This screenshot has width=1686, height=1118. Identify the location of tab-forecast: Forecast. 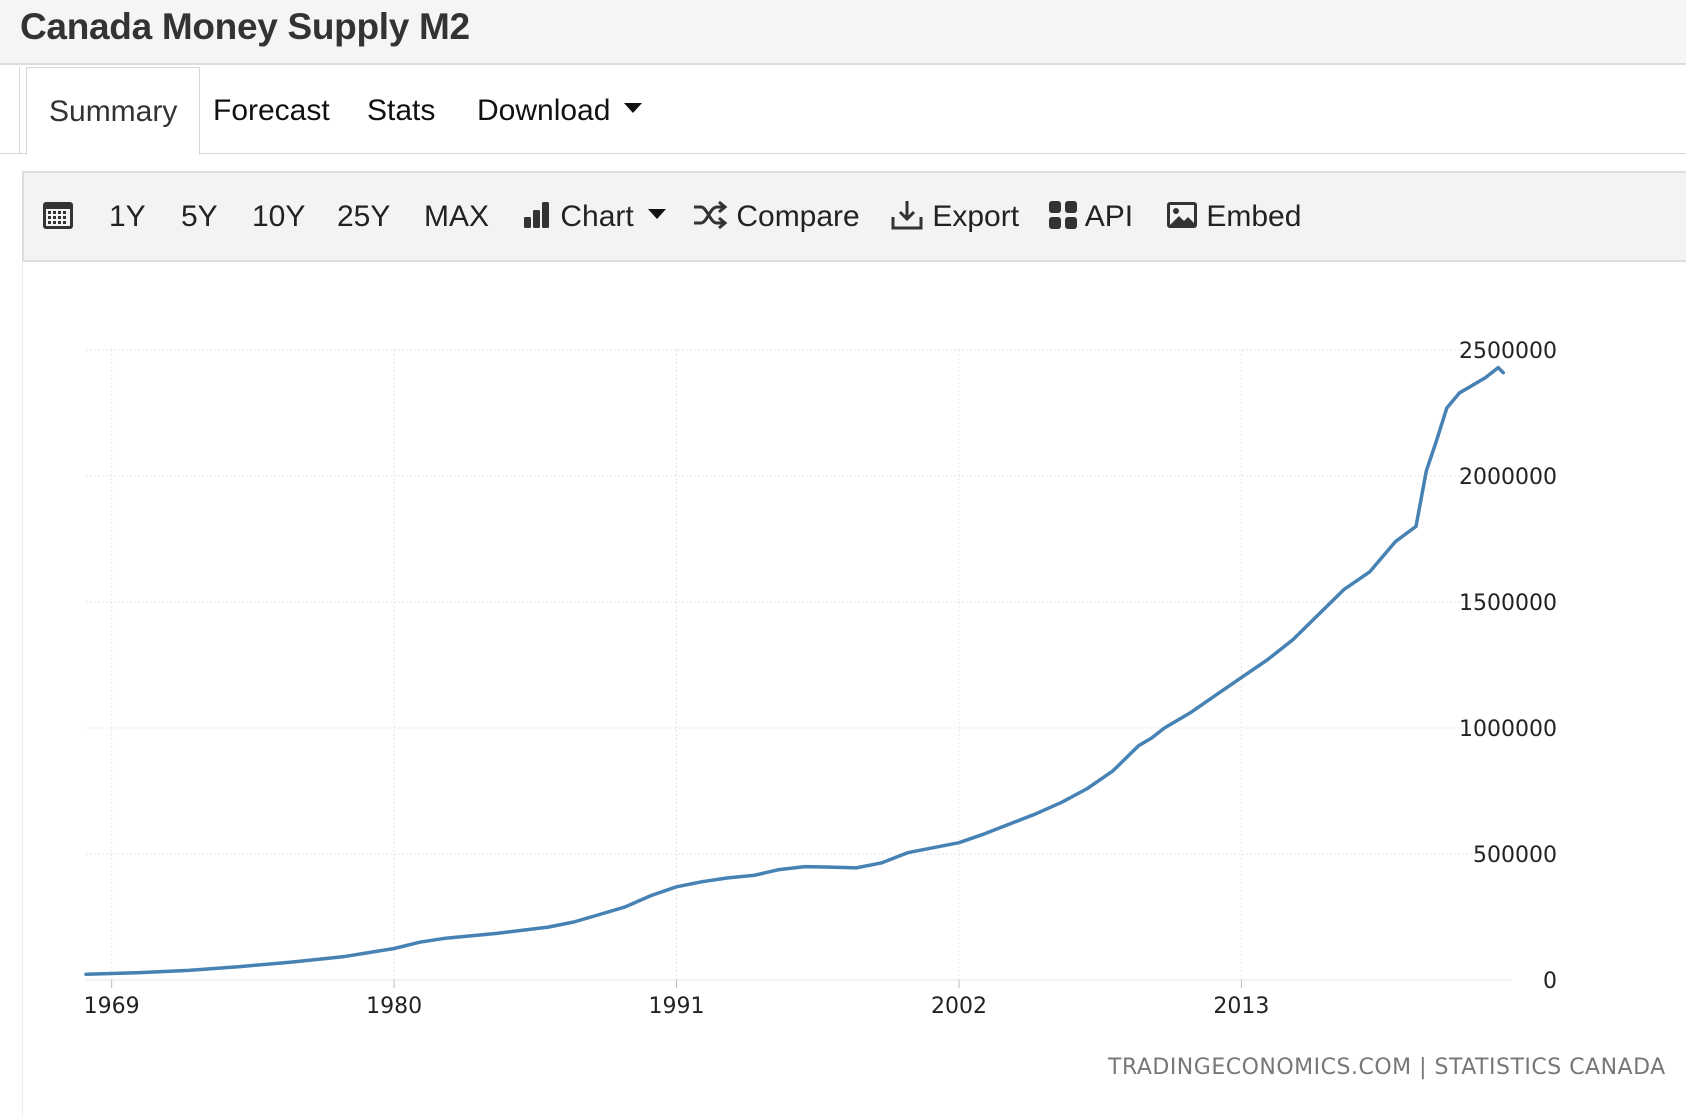
(271, 110).